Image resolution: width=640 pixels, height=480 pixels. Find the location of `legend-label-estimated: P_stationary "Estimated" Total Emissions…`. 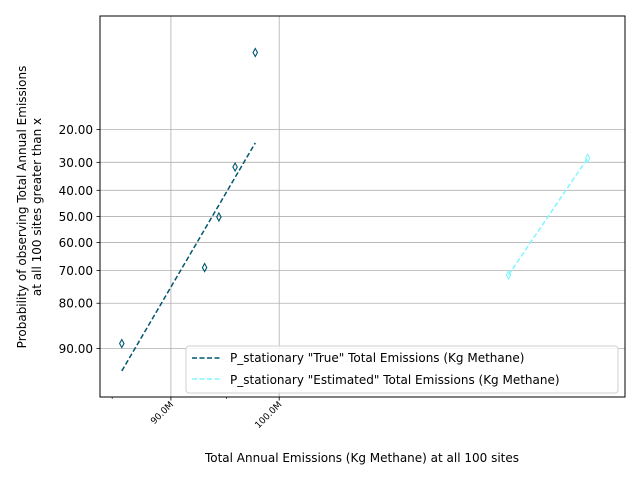

legend-label-estimated: P_stationary "Estimated" Total Emissions… is located at coordinates (395, 380).